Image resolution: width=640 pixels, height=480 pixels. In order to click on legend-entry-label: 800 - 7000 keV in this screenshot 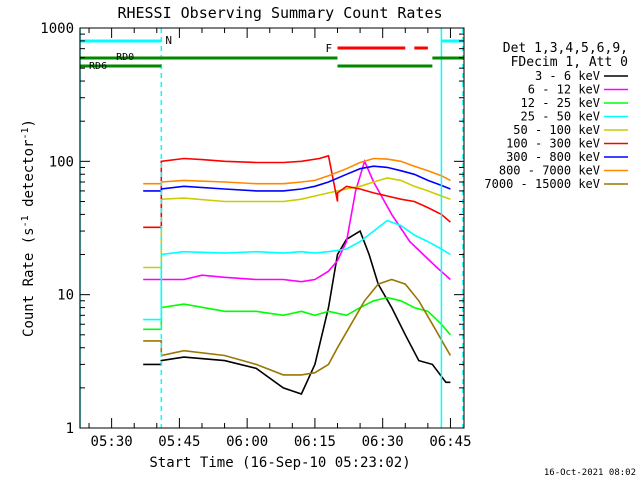, I will do `click(549, 171)`.